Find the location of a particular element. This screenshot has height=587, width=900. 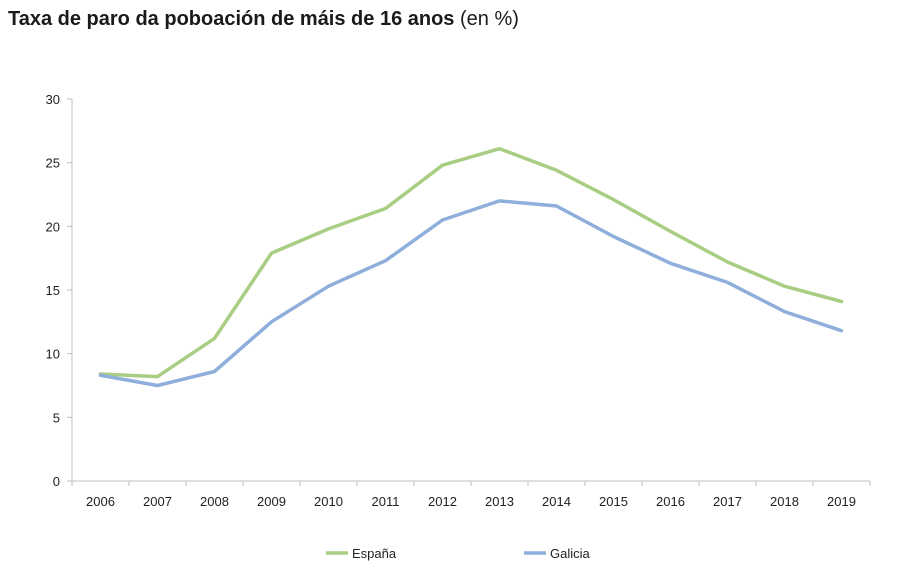

x-tick-label: 2015 is located at coordinates (613, 501).